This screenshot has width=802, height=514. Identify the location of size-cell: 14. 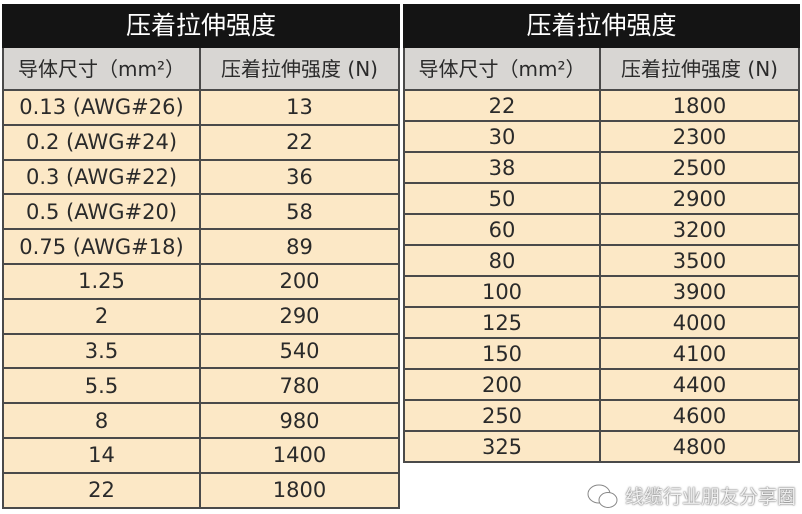
(101, 455).